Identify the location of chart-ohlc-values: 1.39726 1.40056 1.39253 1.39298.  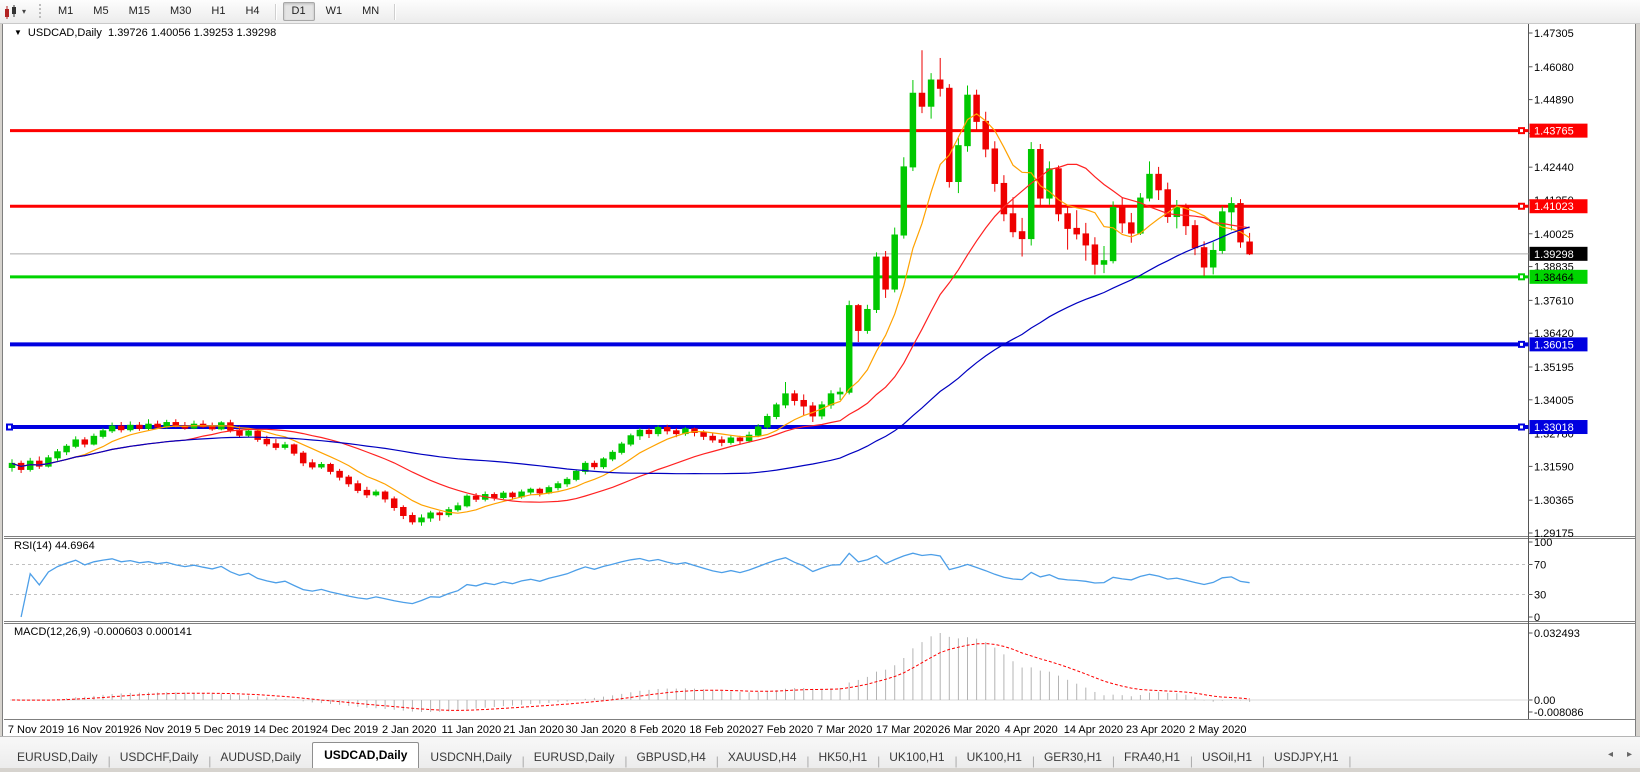
(192, 33).